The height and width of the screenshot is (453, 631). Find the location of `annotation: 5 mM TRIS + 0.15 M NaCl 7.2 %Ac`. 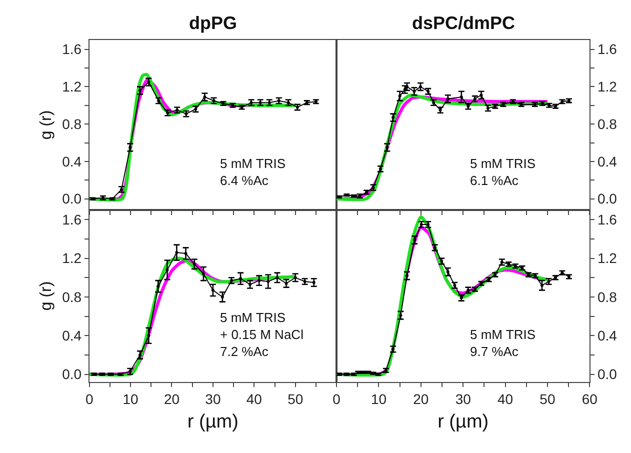

annotation: 5 mM TRIS + 0.15 M NaCl 7.2 %Ac is located at coordinates (262, 334).